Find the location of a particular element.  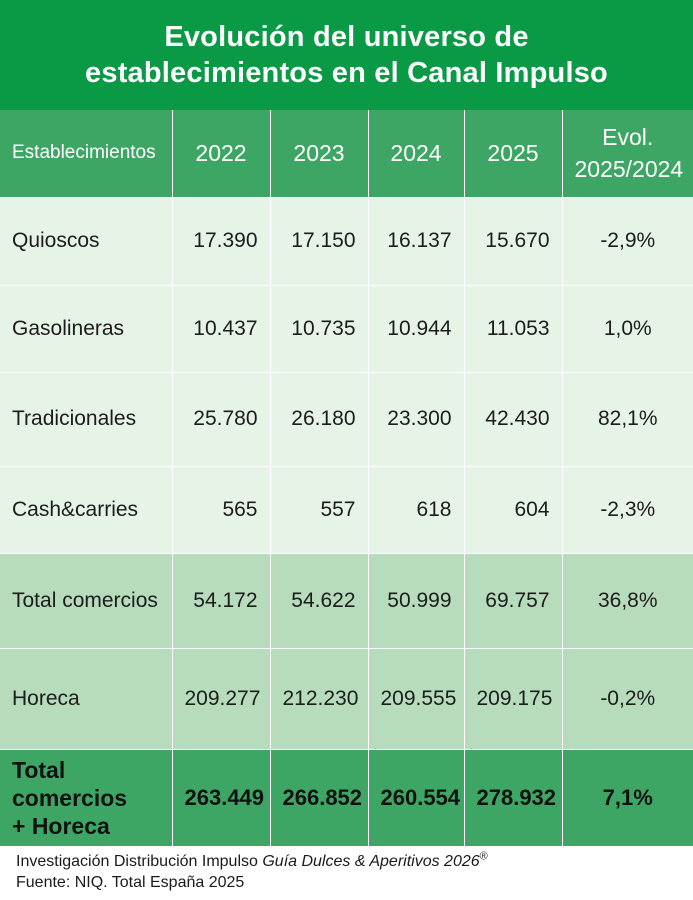

cell-2023: 54.622 is located at coordinates (319, 601).